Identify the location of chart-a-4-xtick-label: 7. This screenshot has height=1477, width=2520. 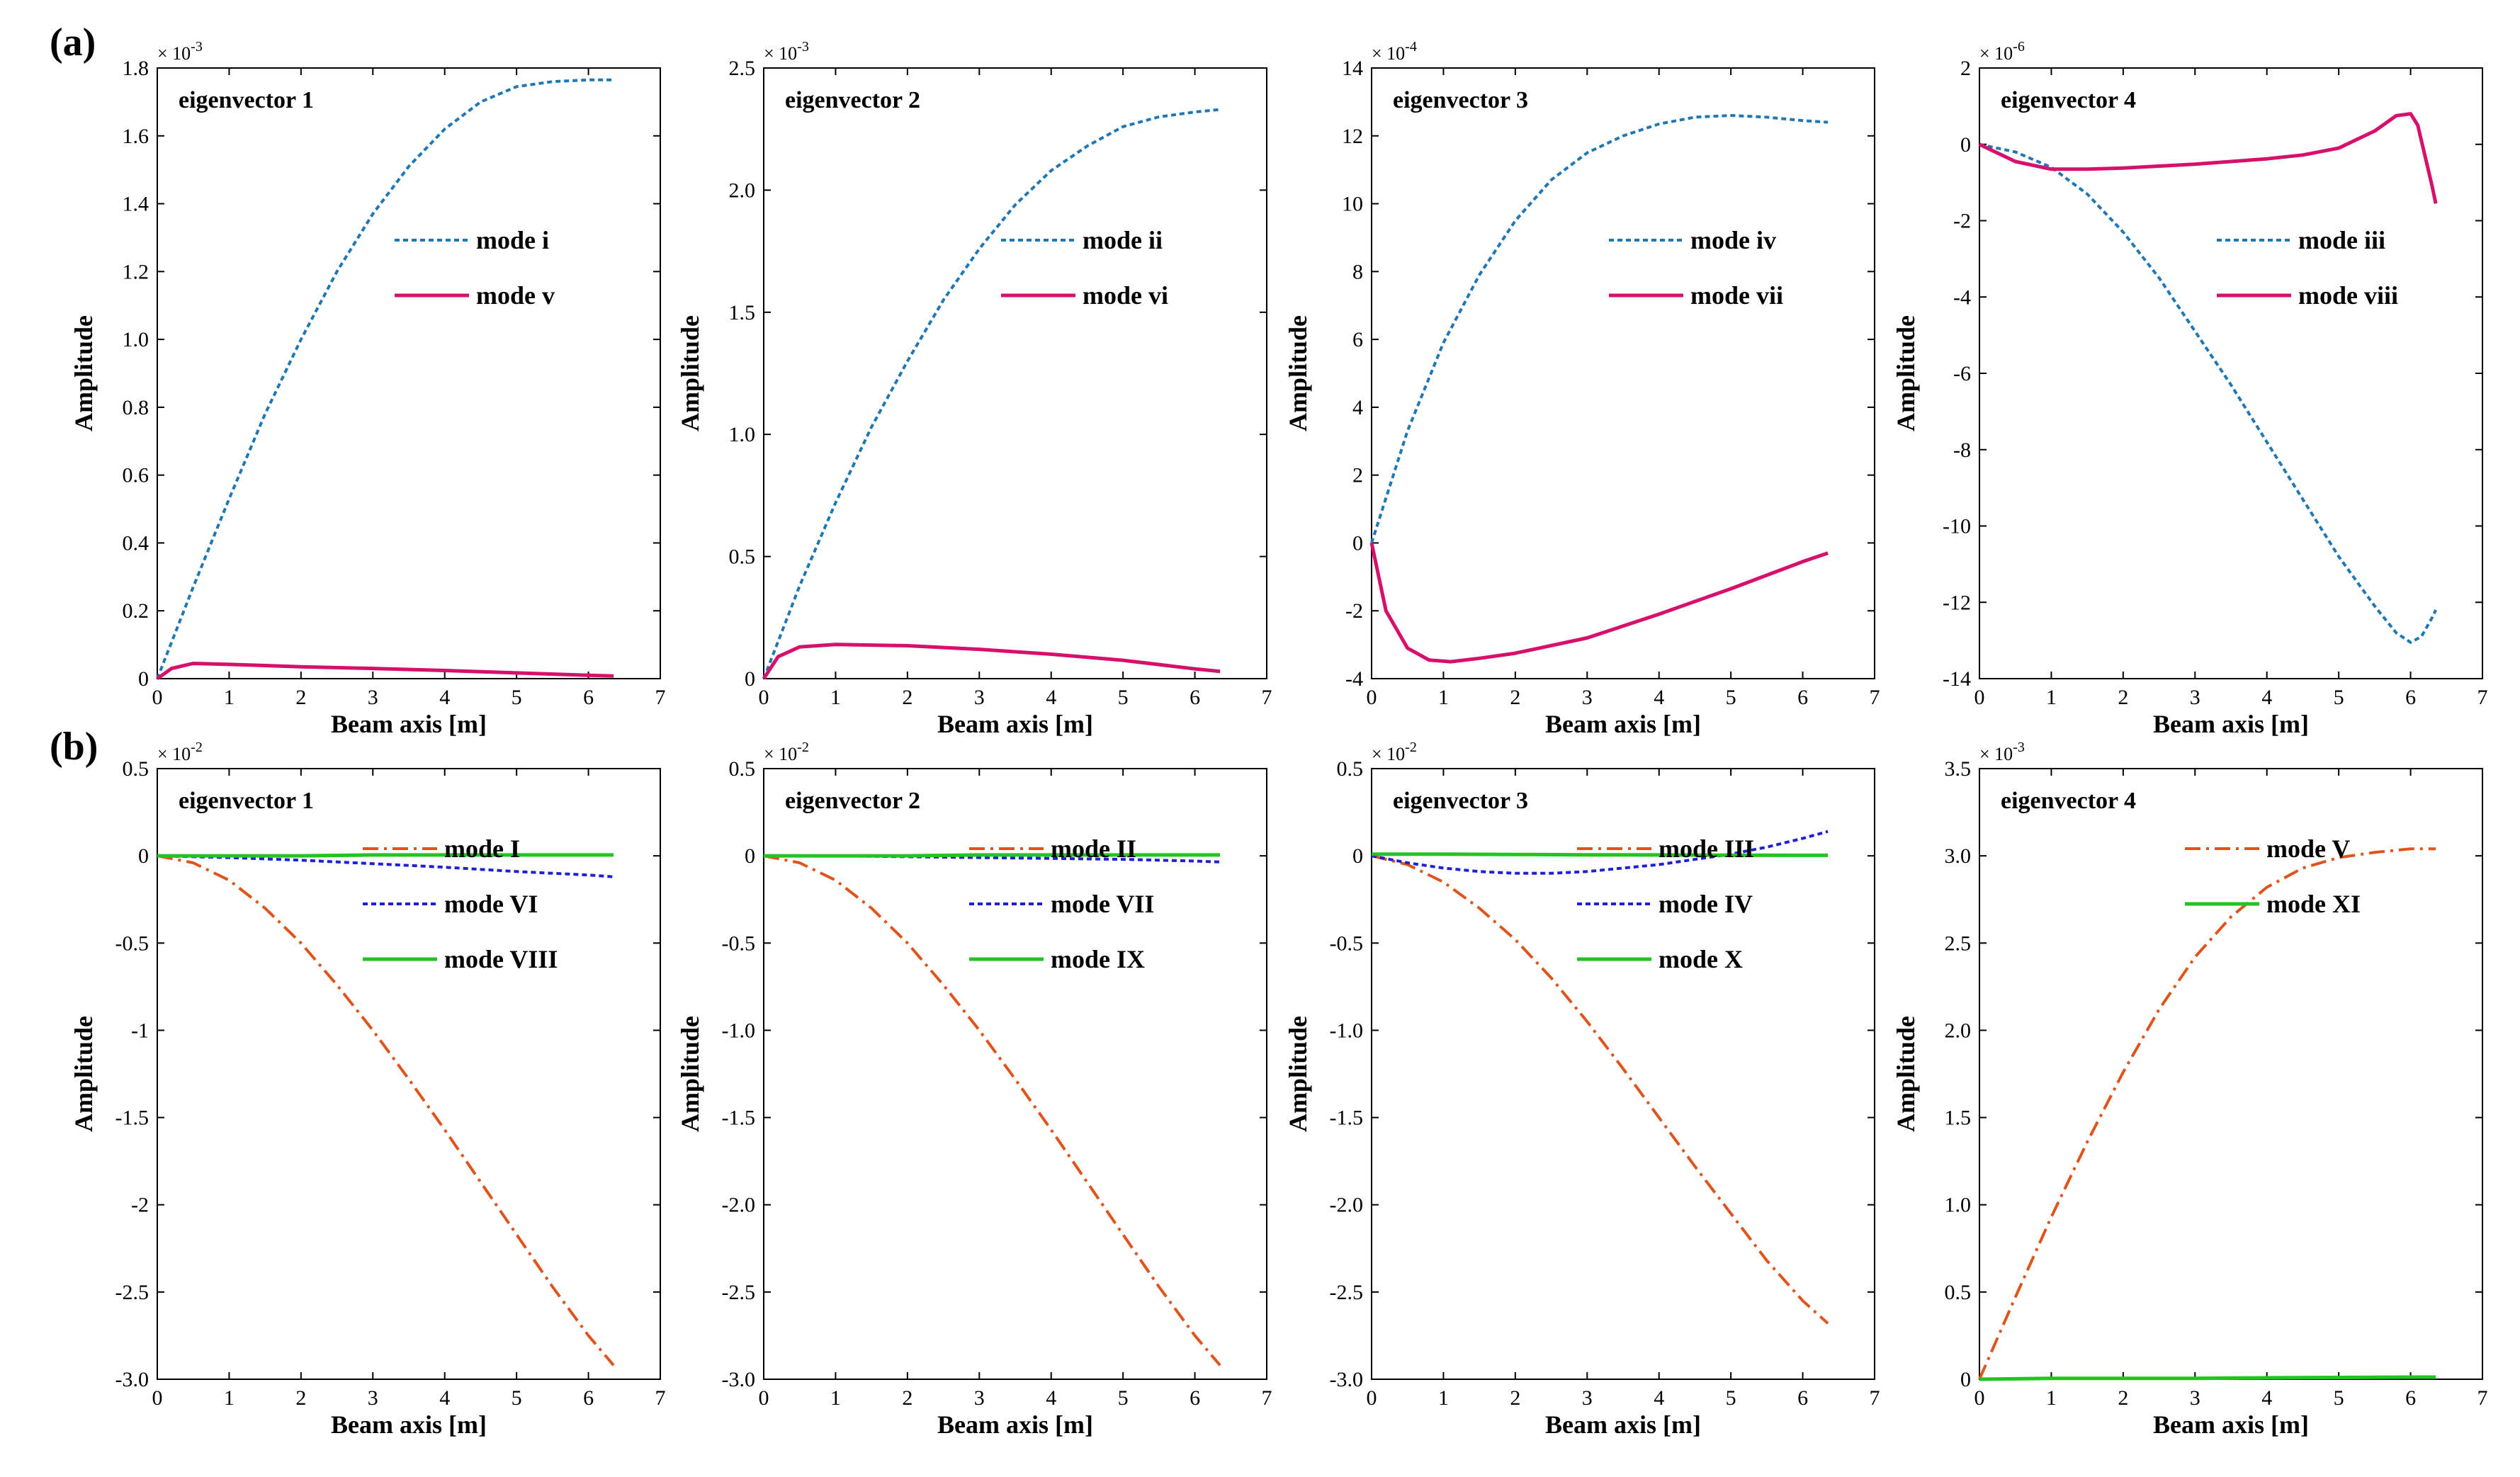
(2482, 697).